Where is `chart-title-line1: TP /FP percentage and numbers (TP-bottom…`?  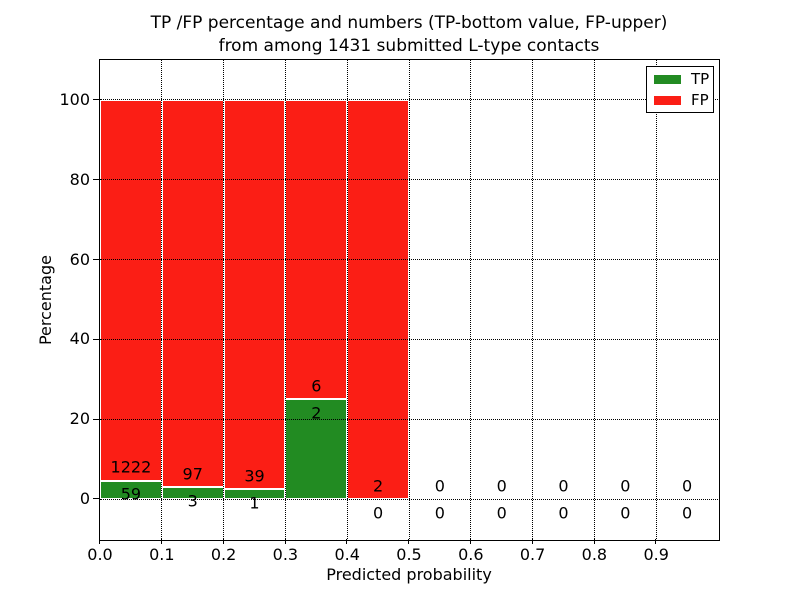 chart-title-line1: TP /FP percentage and numbers (TP-bottom… is located at coordinates (409, 23).